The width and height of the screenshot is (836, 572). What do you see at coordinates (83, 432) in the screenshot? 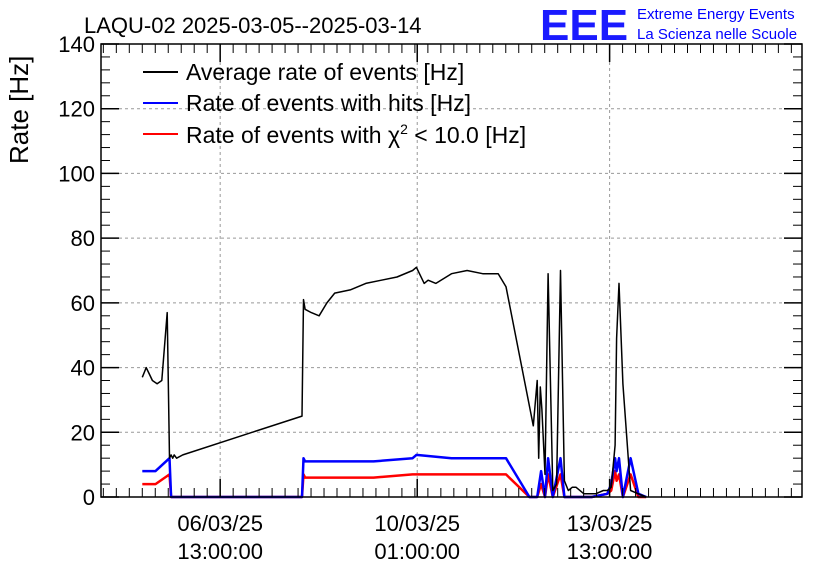
I see `y-tick-label: 20` at bounding box center [83, 432].